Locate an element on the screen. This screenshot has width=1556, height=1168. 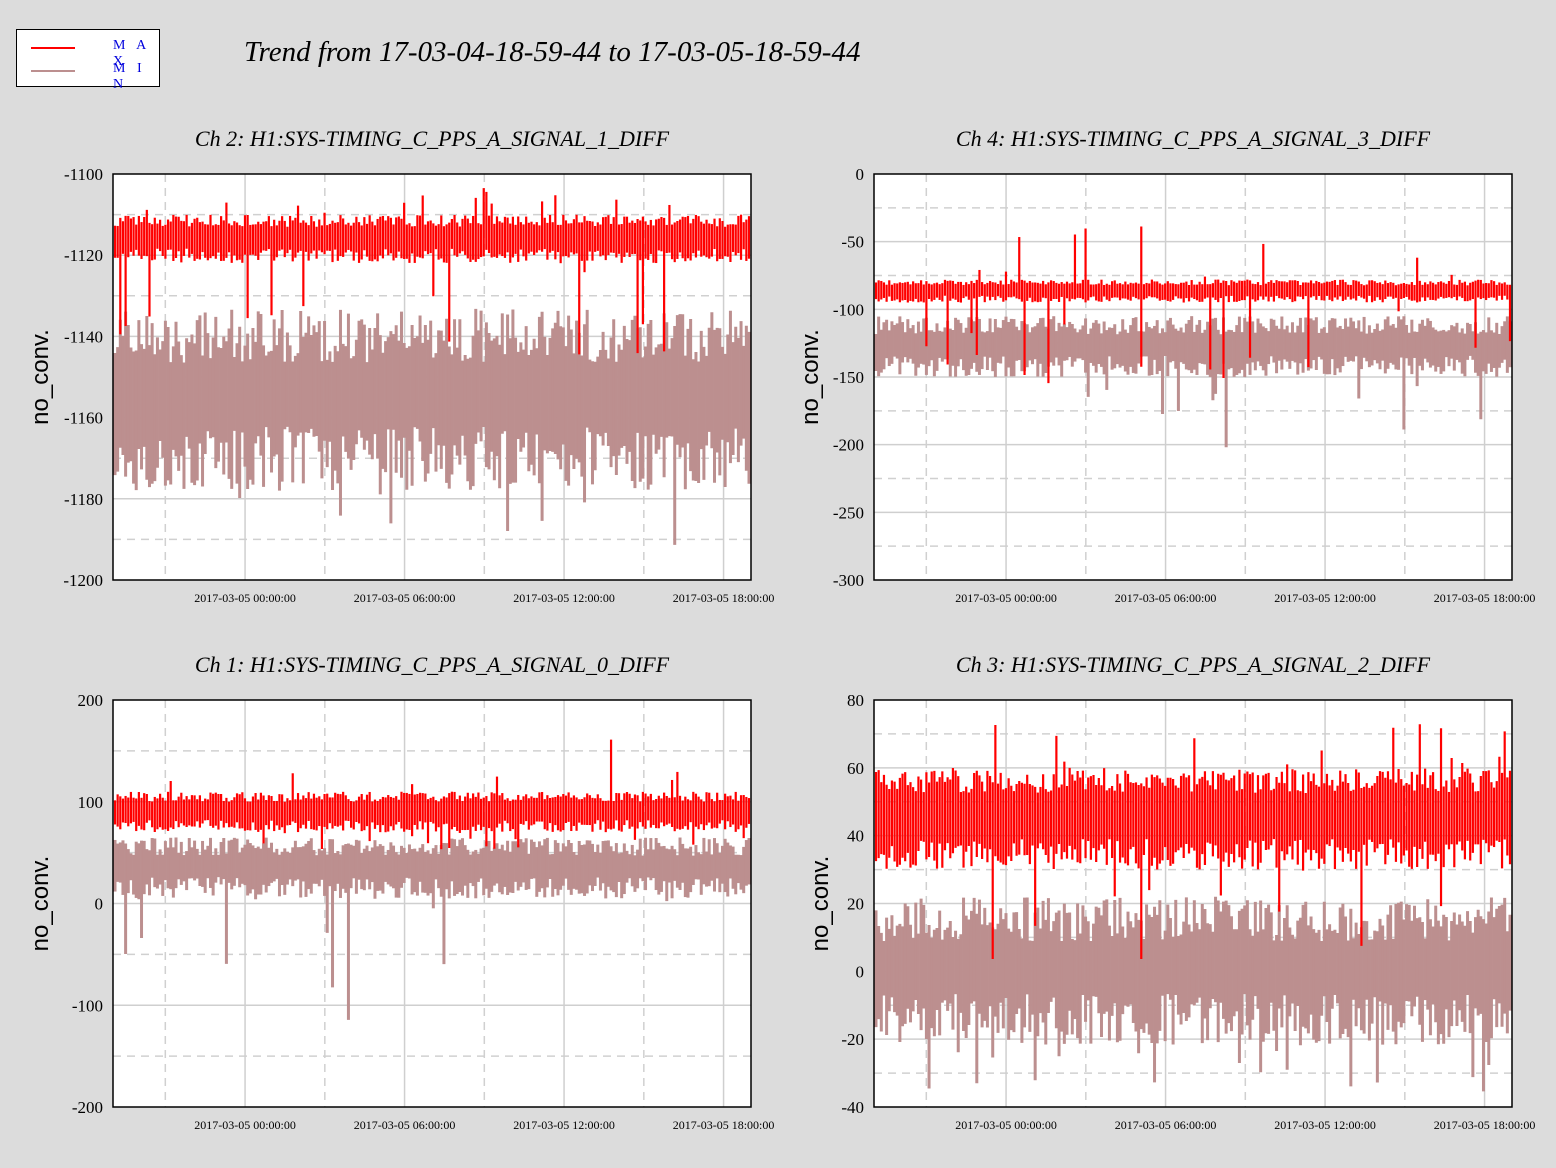
legend: M A X M I N is located at coordinates (88, 60).